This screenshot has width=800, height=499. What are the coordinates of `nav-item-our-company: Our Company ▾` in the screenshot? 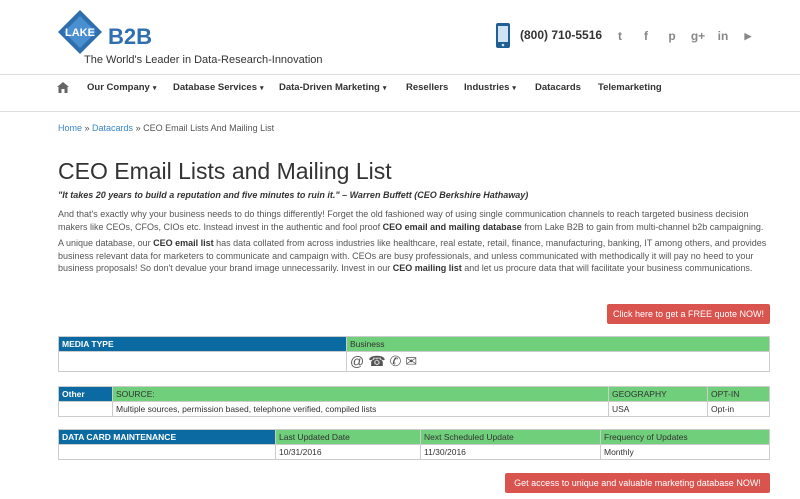 It's located at (121, 94).